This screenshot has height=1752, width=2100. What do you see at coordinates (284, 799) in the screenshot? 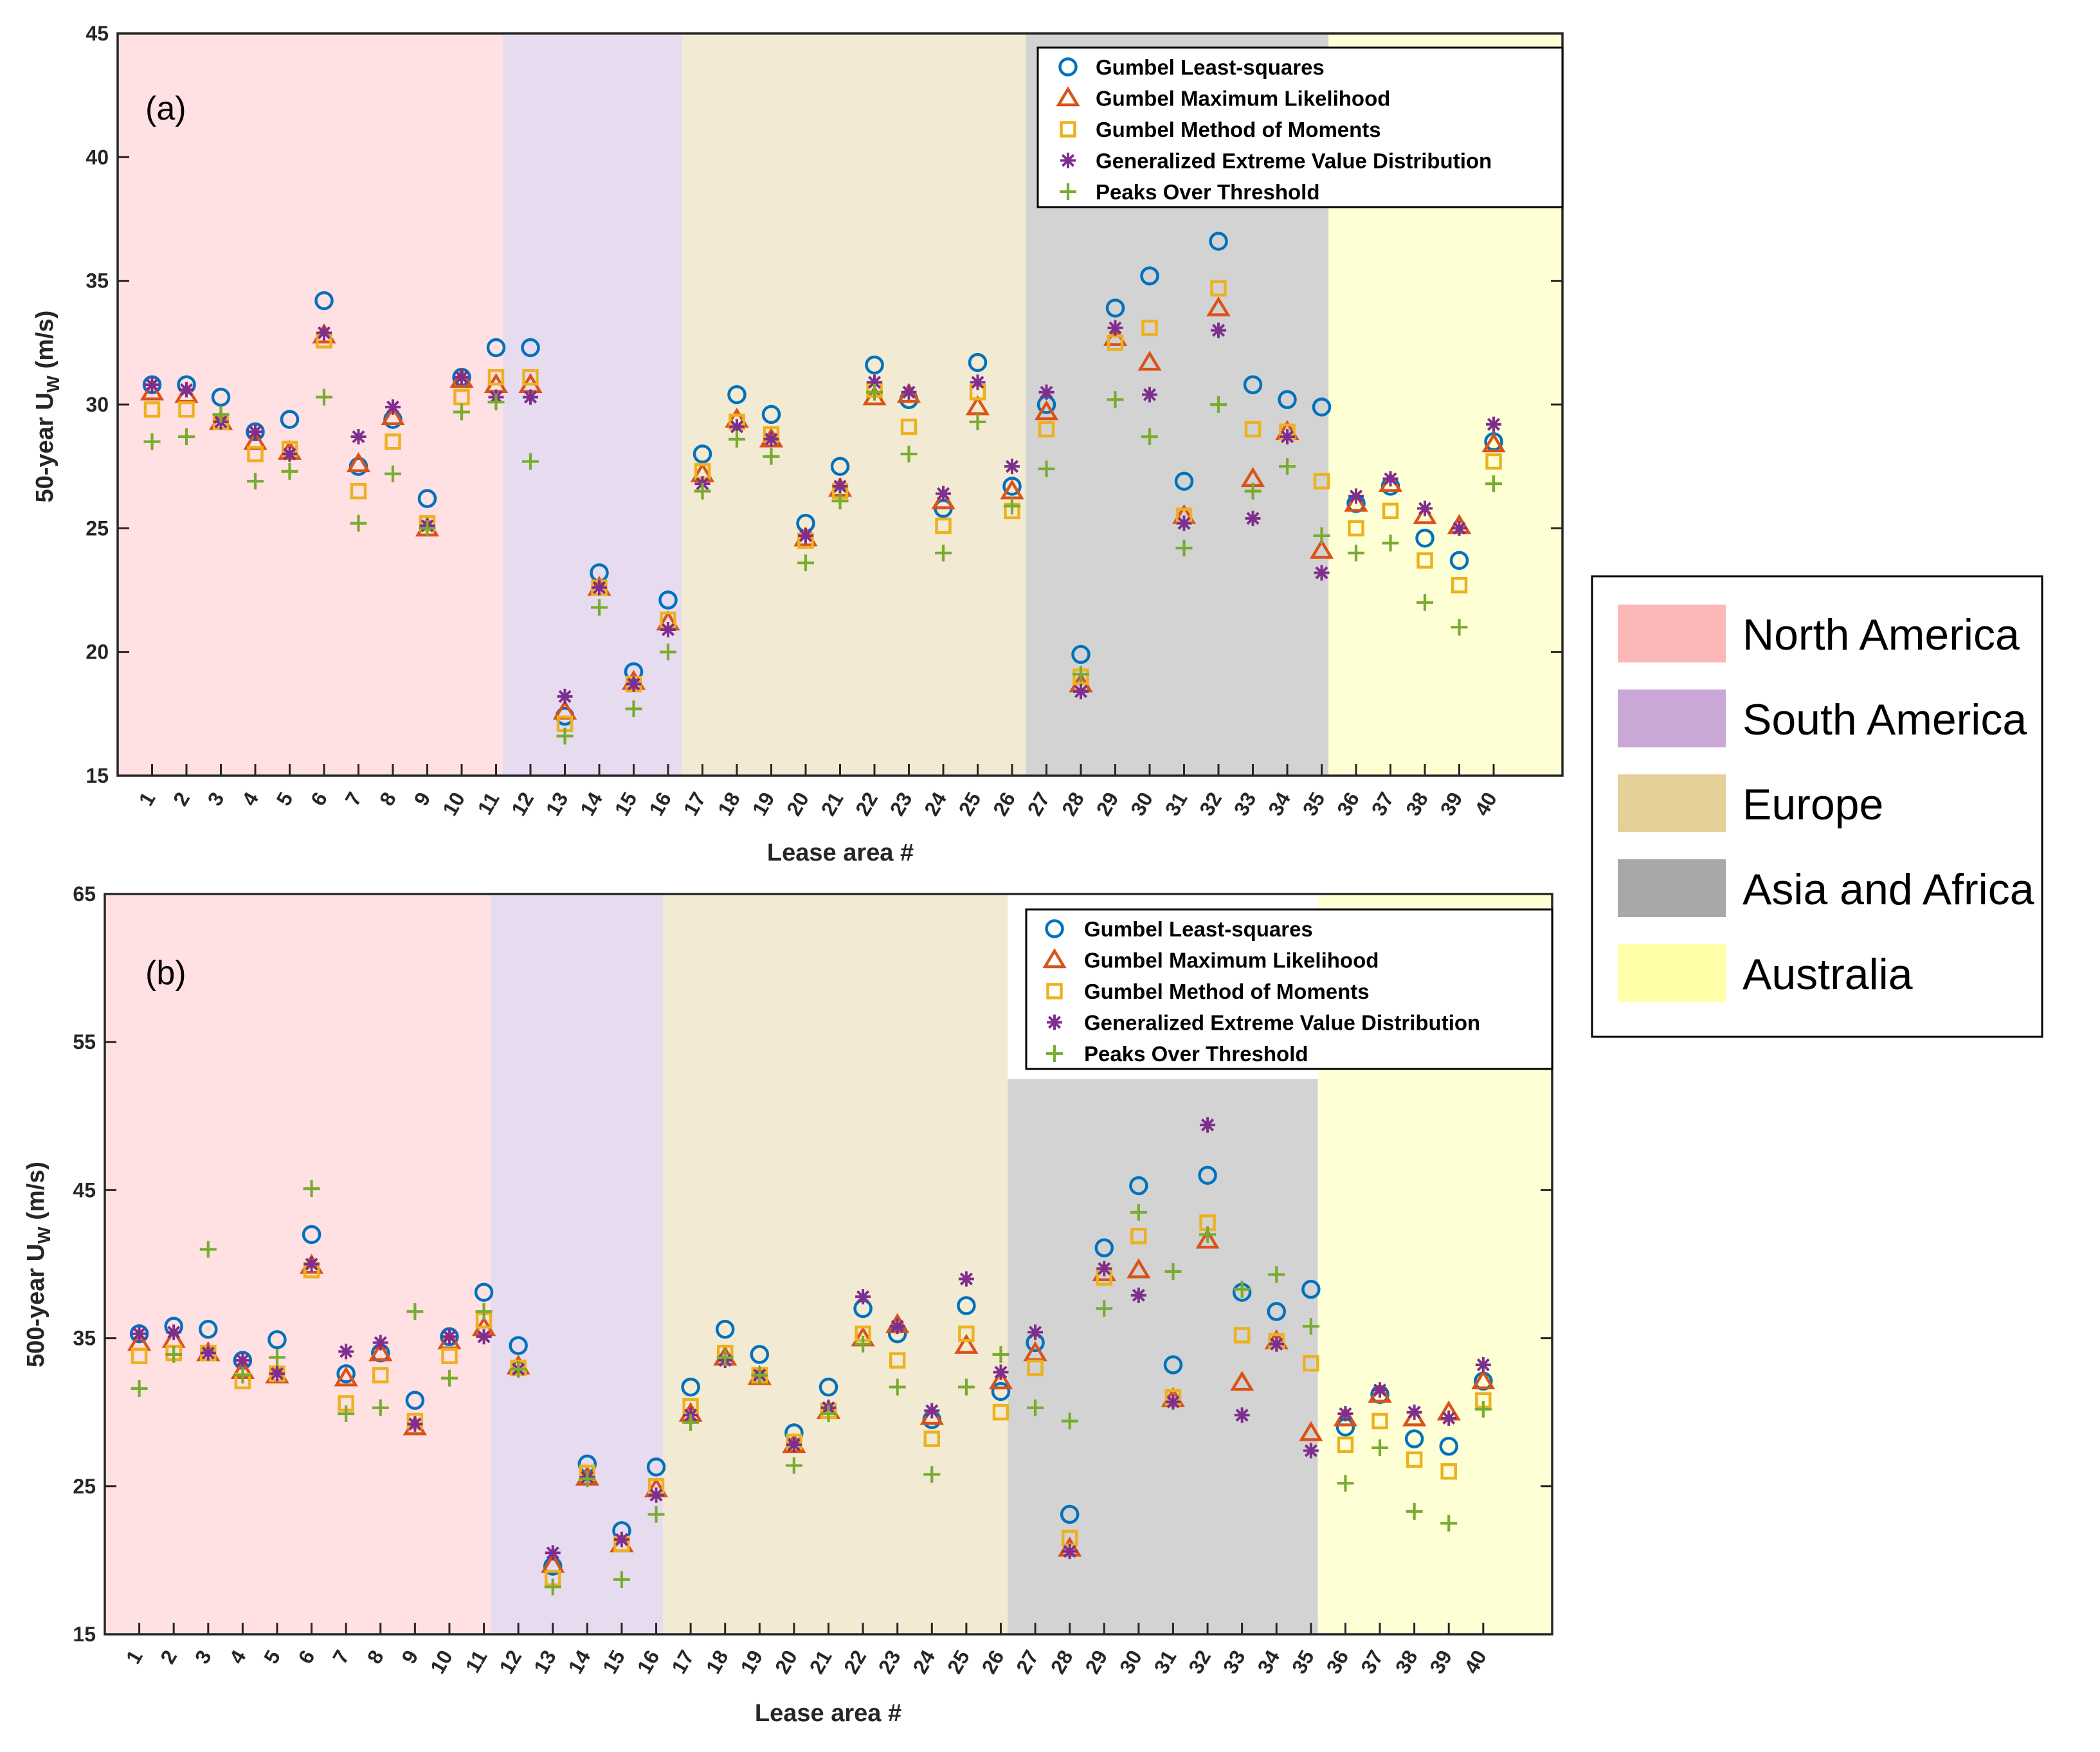
I see `x-tick-label: 5` at bounding box center [284, 799].